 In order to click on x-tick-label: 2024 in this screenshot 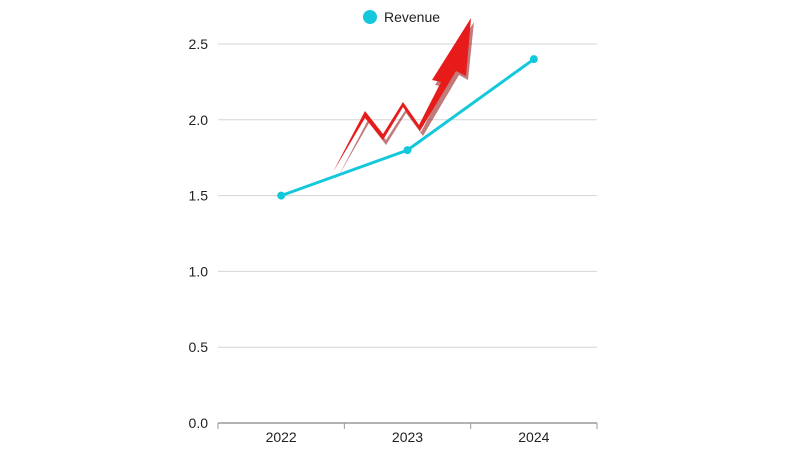, I will do `click(533, 437)`.